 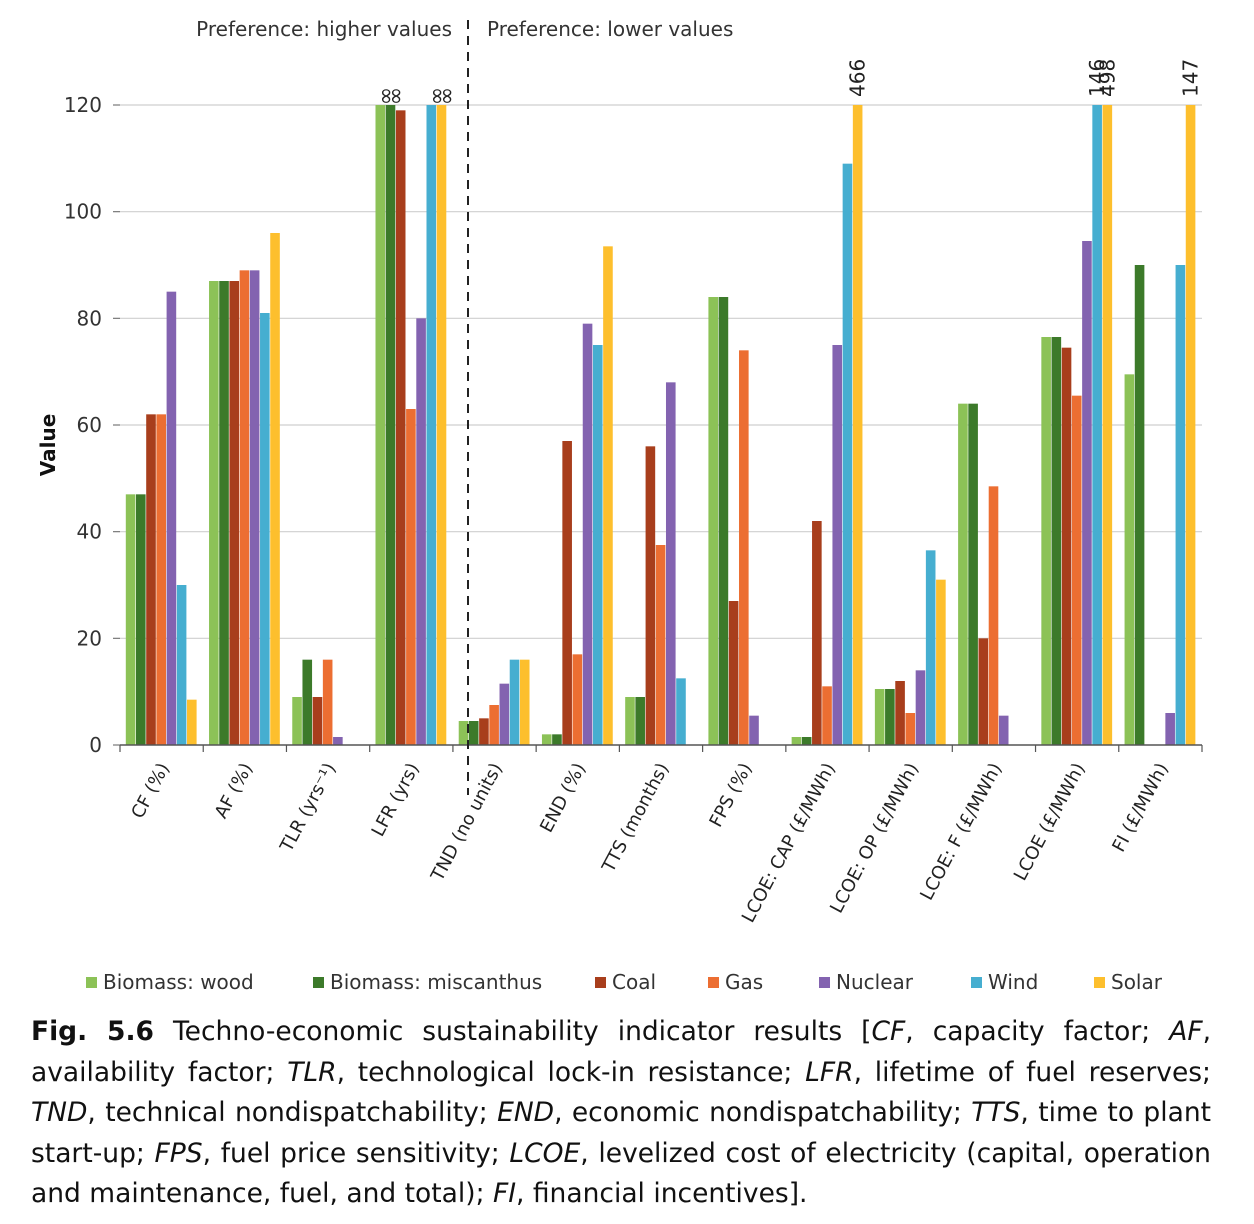 I want to click on legend-item: Coal, so click(x=625, y=982).